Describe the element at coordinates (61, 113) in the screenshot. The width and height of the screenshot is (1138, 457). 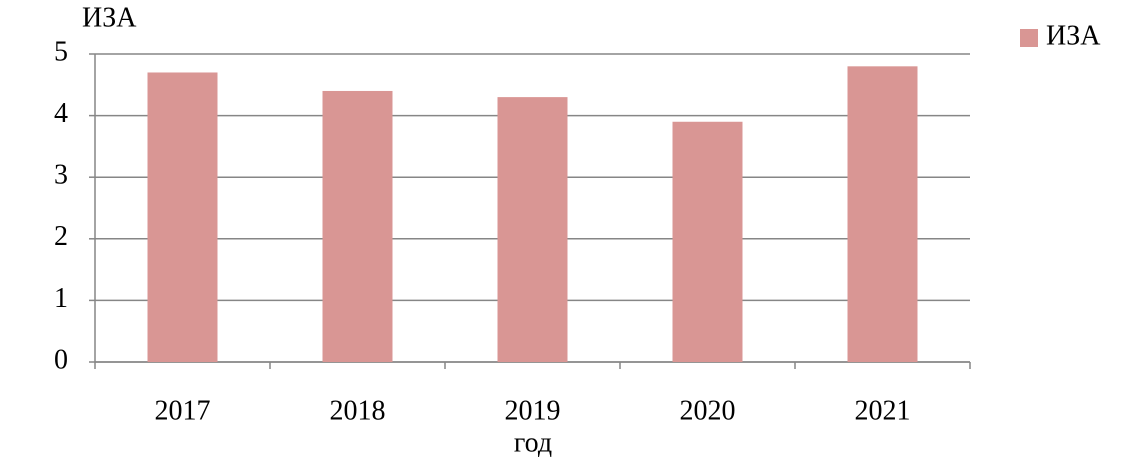
I see `y-tick-label: 4` at that location.